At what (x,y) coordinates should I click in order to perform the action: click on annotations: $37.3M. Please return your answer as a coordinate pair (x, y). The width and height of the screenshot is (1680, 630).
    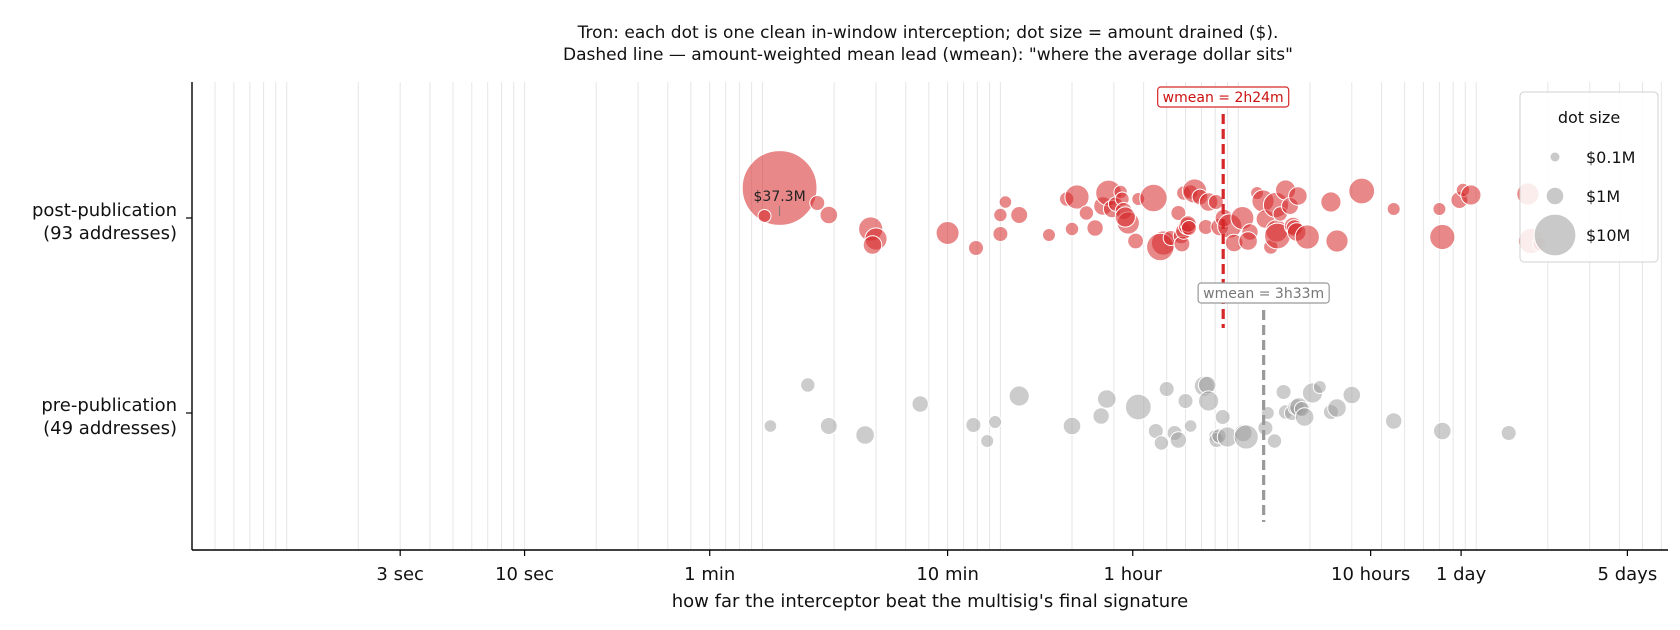
    Looking at the image, I should click on (780, 202).